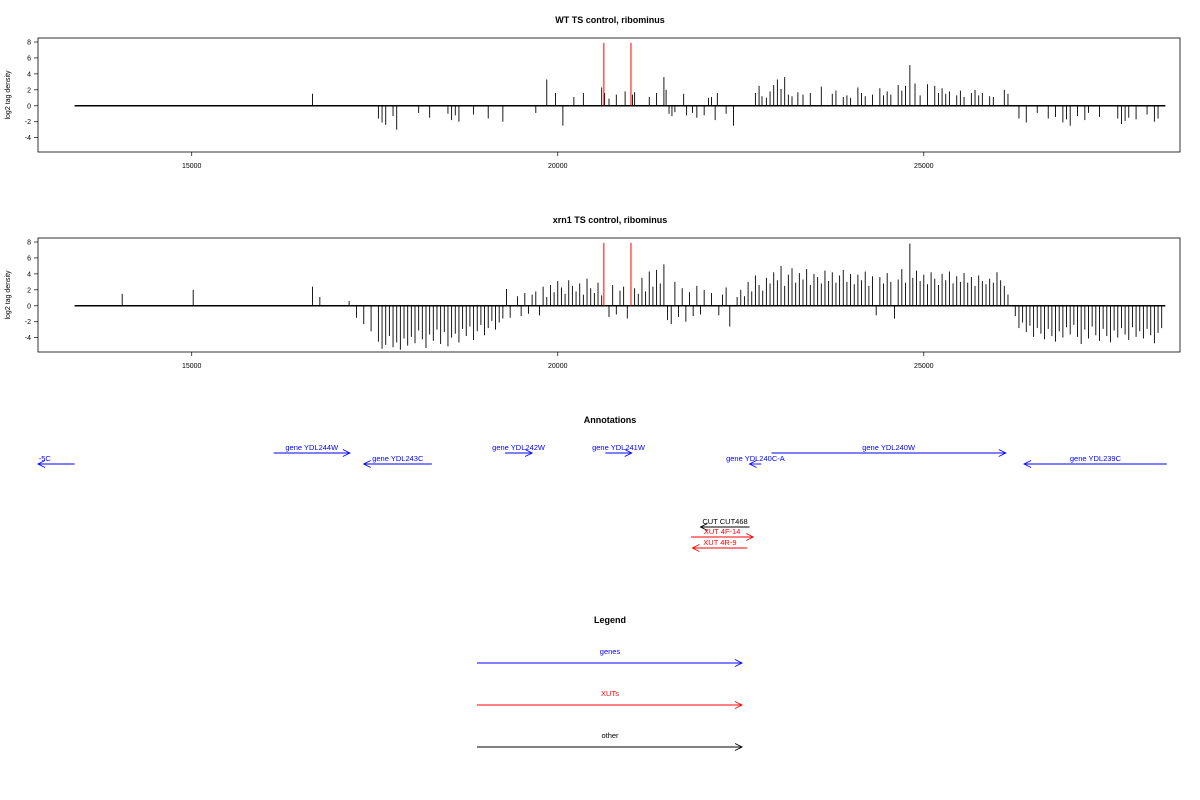  Describe the element at coordinates (610, 699) in the screenshot. I see `legend-entries: genes XUTs other` at that location.